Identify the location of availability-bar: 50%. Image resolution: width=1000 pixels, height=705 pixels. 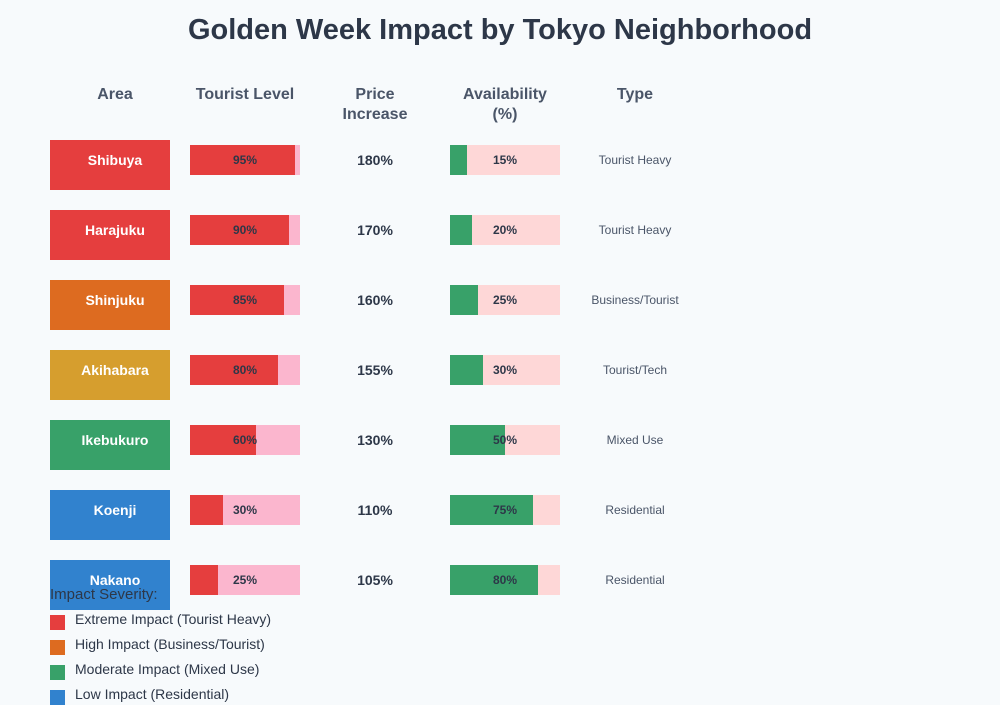
(505, 440).